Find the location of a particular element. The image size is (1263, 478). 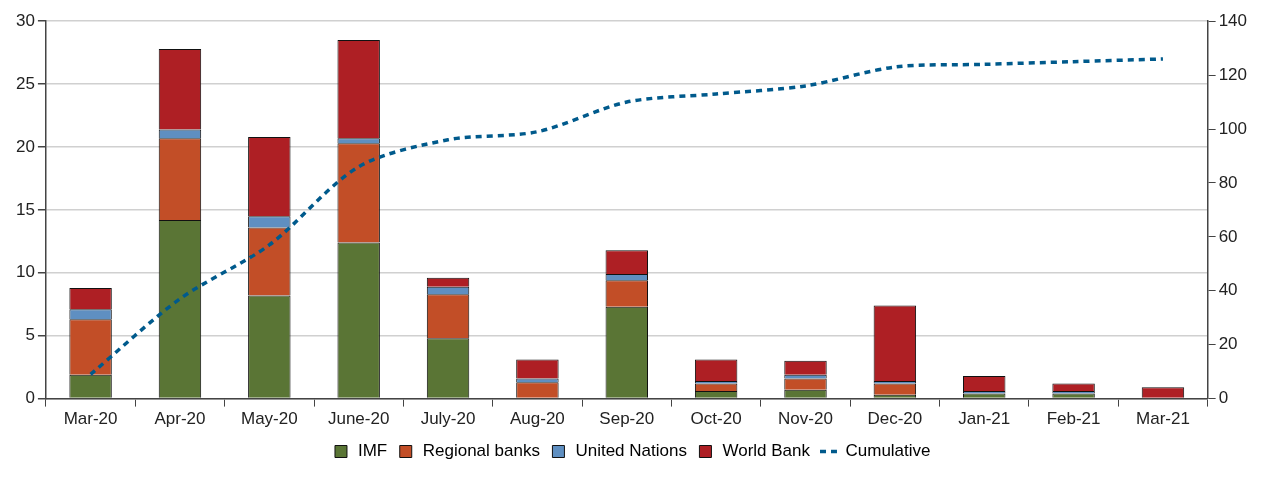

x-tick-label: July-20 is located at coordinates (448, 419).